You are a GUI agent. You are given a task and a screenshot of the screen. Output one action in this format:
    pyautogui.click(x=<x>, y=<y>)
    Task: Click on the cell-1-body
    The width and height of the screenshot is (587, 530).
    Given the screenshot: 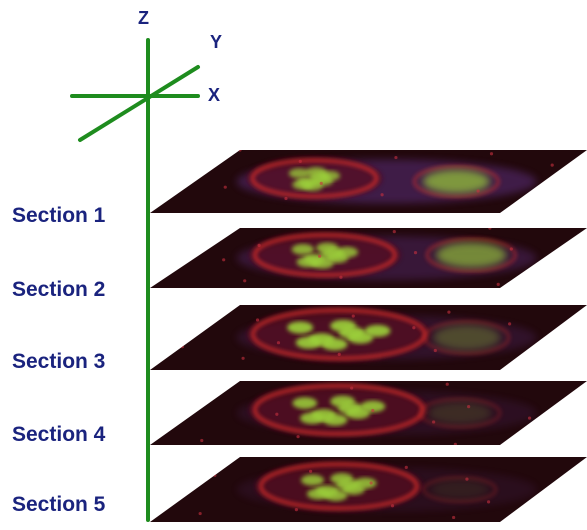 What is the action you would take?
    pyautogui.click(x=338, y=334)
    